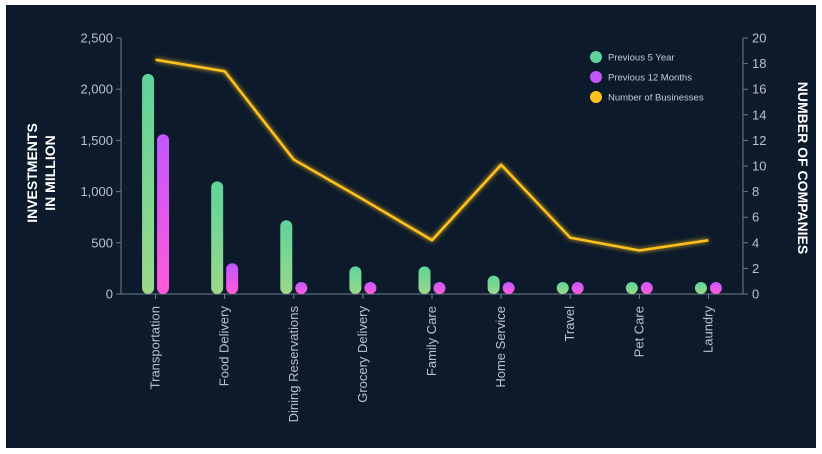 This screenshot has height=454, width=822. What do you see at coordinates (759, 140) in the screenshot?
I see `y-right-tick-label: 12` at bounding box center [759, 140].